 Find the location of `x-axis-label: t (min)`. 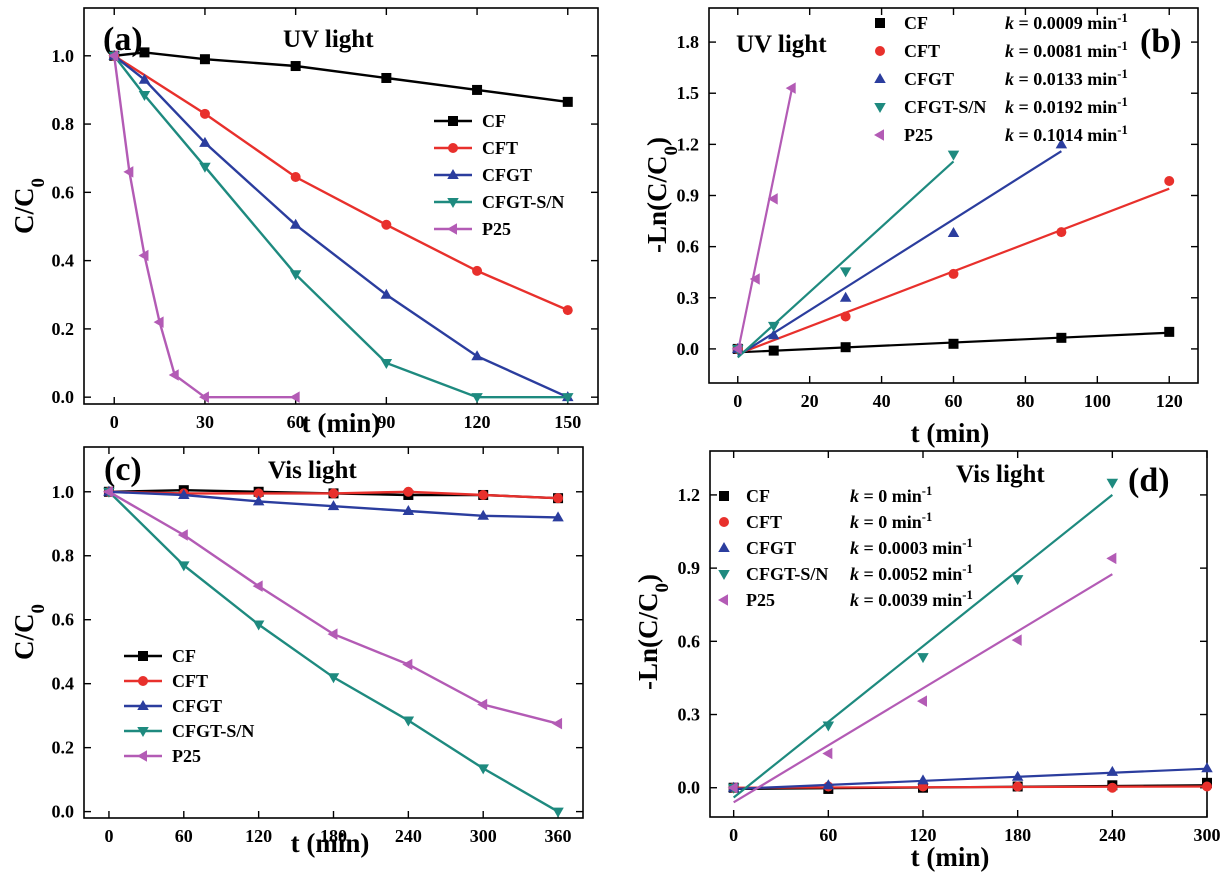

x-axis-label: t (min) is located at coordinates (330, 843).